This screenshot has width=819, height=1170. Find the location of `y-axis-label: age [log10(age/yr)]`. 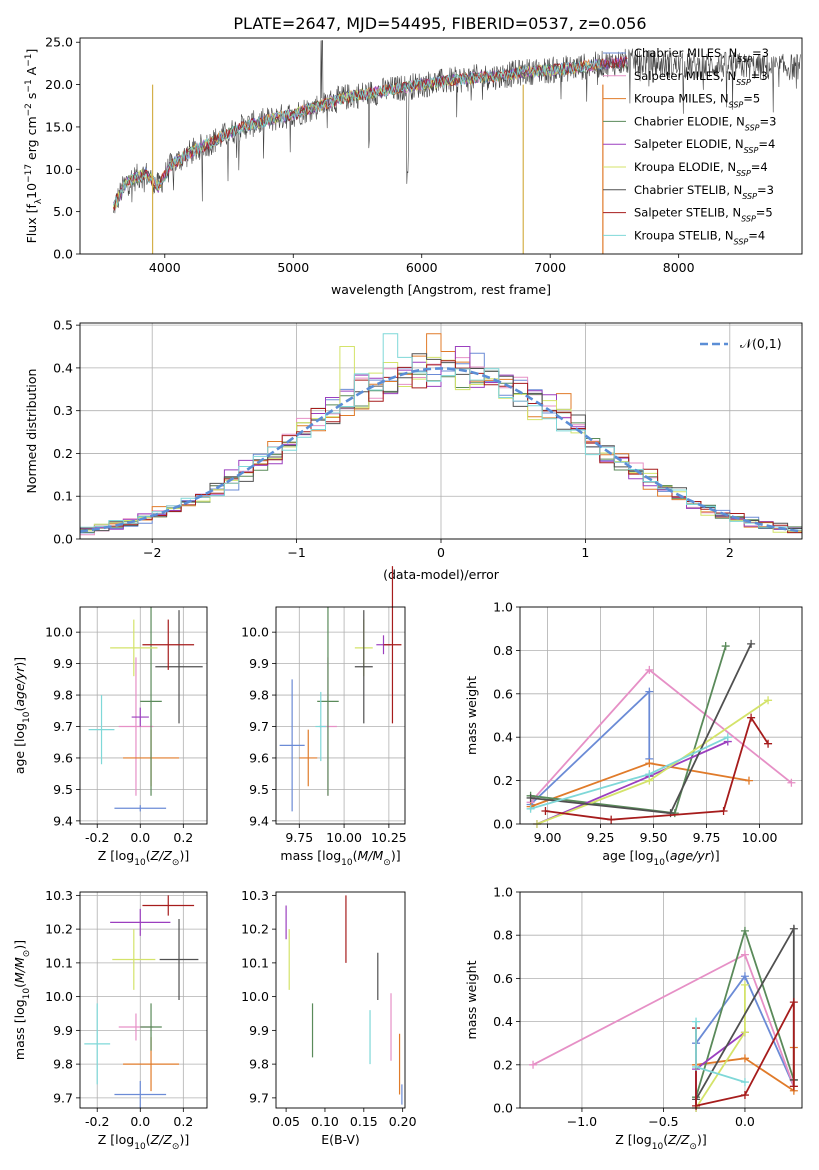

y-axis-label: age [log10(age/yr)] is located at coordinates (22, 715).